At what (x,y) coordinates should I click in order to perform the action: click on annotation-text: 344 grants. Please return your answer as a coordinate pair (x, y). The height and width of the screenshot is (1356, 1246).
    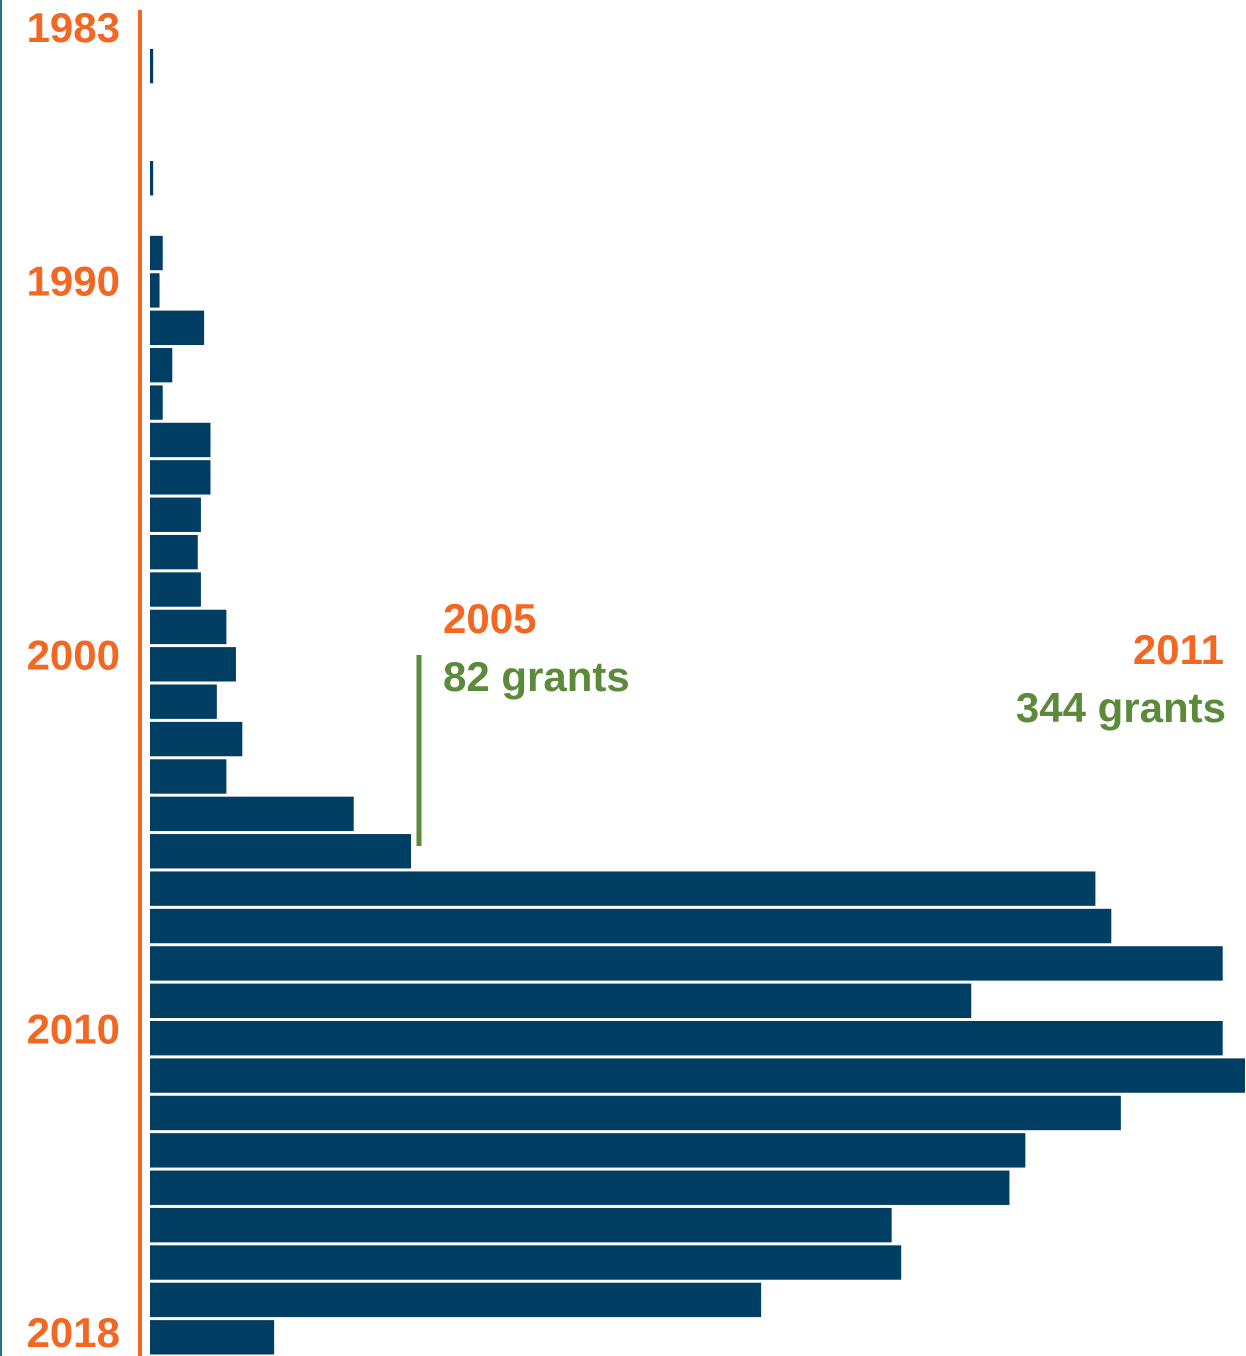
    Looking at the image, I should click on (1121, 707).